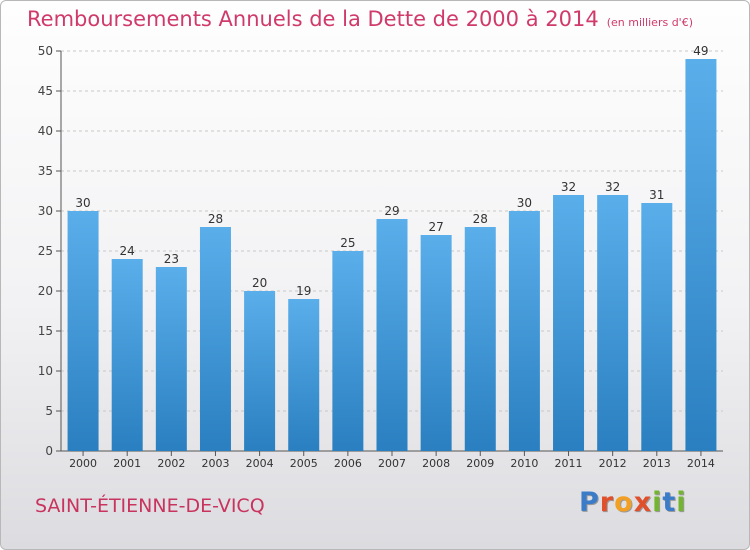 Image resolution: width=750 pixels, height=550 pixels. What do you see at coordinates (436, 343) in the screenshot?
I see `bar-2008` at bounding box center [436, 343].